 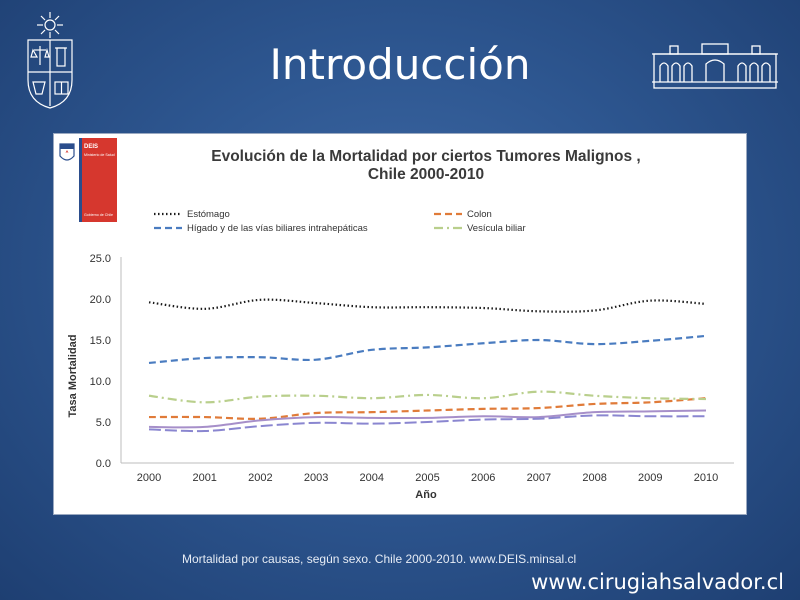 What do you see at coordinates (100, 300) in the screenshot?
I see `y-tick-label: 20.0` at bounding box center [100, 300].